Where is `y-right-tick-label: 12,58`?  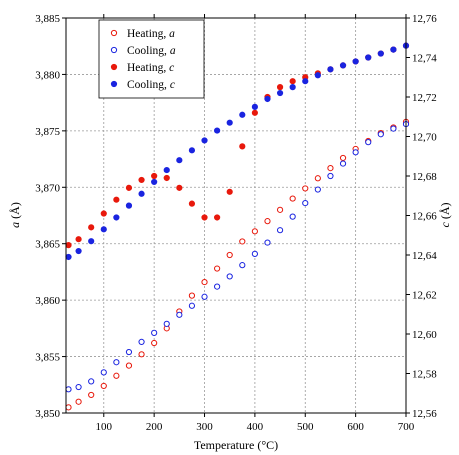 y-right-tick-label: 12,58 is located at coordinates (424, 375).